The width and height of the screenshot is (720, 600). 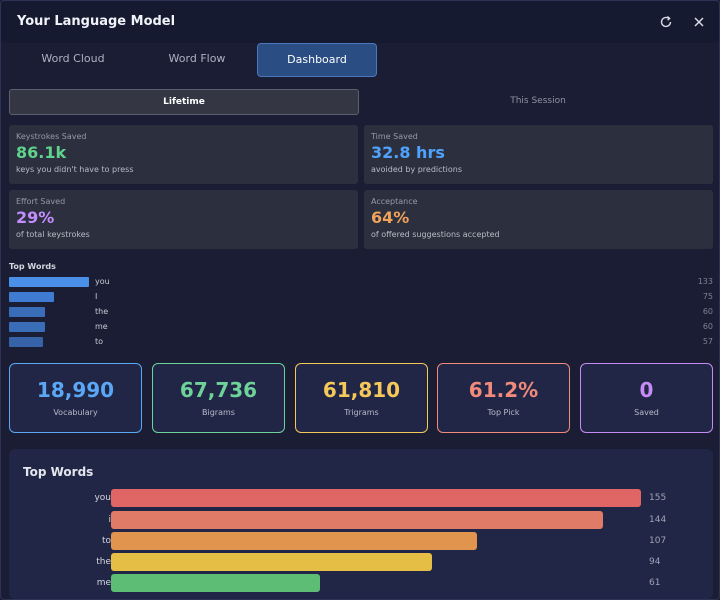 I want to click on tab-dashboard: Dashboard, so click(x=317, y=60).